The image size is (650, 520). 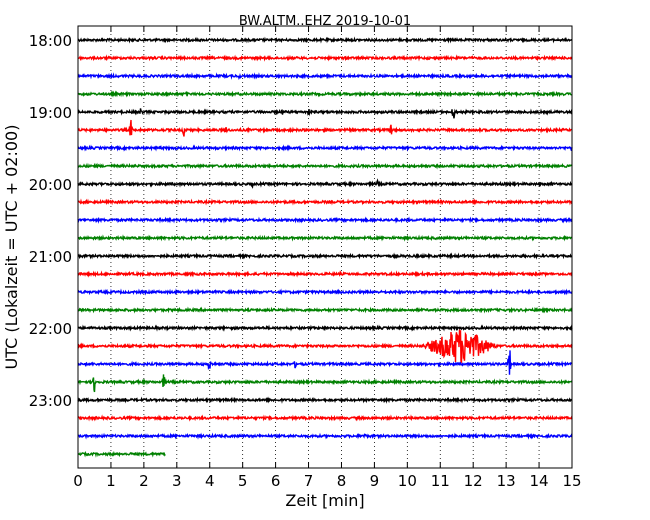 What do you see at coordinates (50, 113) in the screenshot?
I see `y-tick-label: 19:00` at bounding box center [50, 113].